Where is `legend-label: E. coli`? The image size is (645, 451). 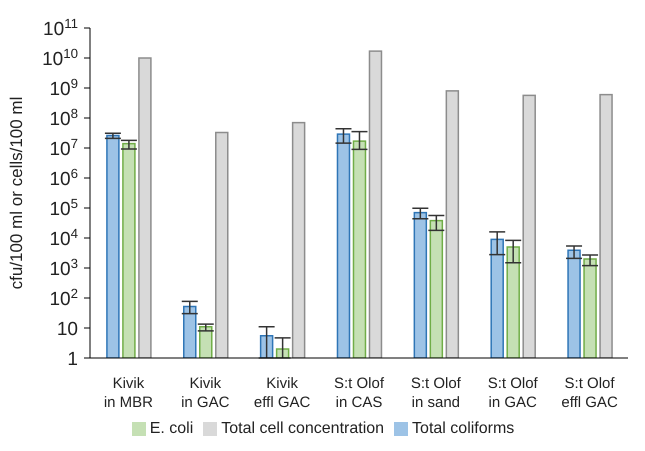 legend-label: E. coli is located at coordinates (172, 428).